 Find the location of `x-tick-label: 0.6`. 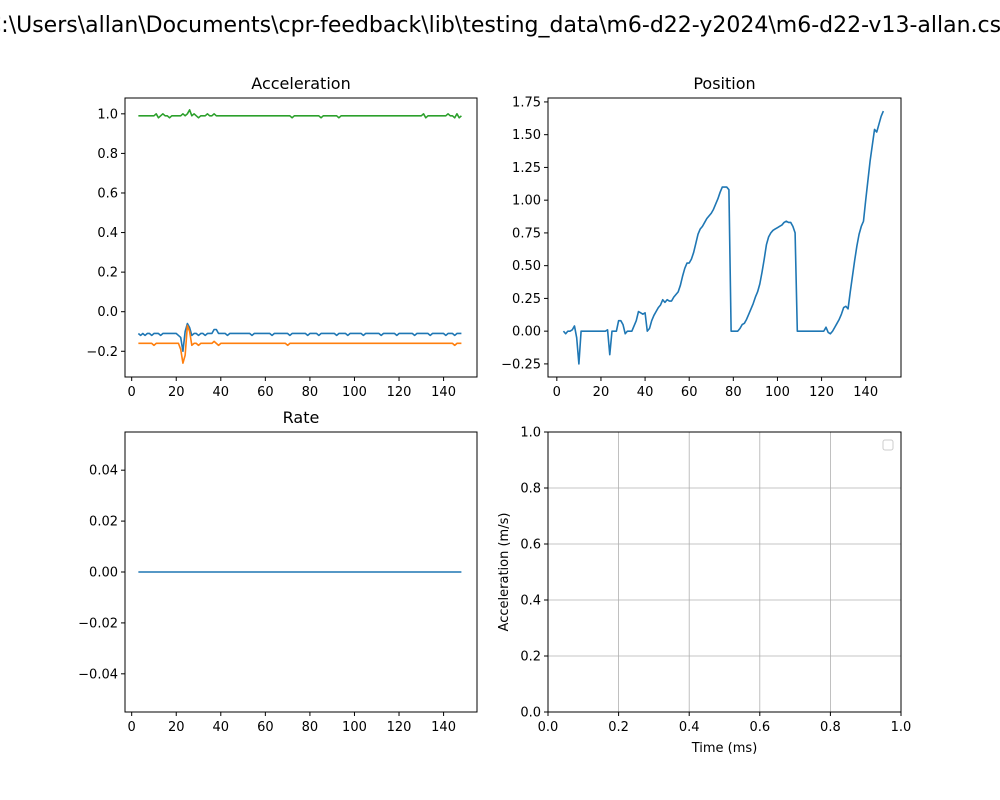

x-tick-label: 0.6 is located at coordinates (759, 727).